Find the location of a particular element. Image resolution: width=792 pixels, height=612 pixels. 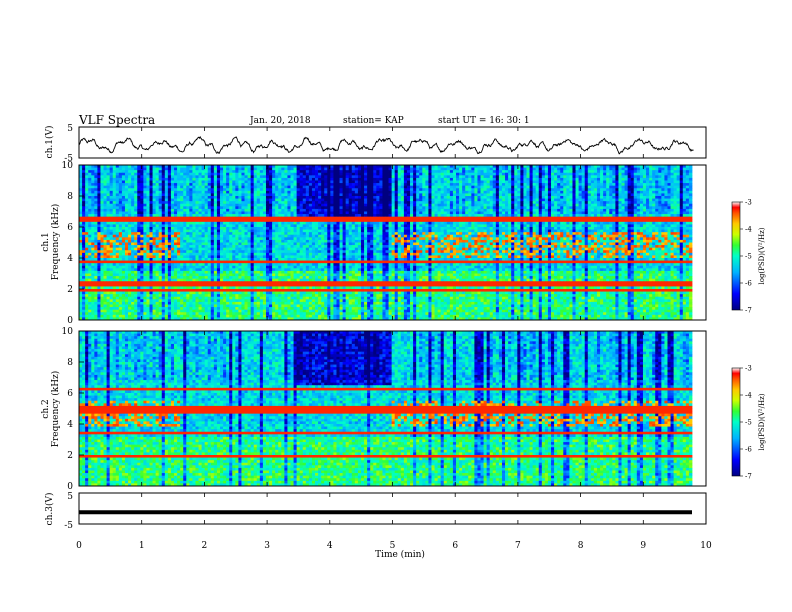

ch1-colorbar-ticks: -3 -4 -5 -6 -7 is located at coordinates (746, 257).